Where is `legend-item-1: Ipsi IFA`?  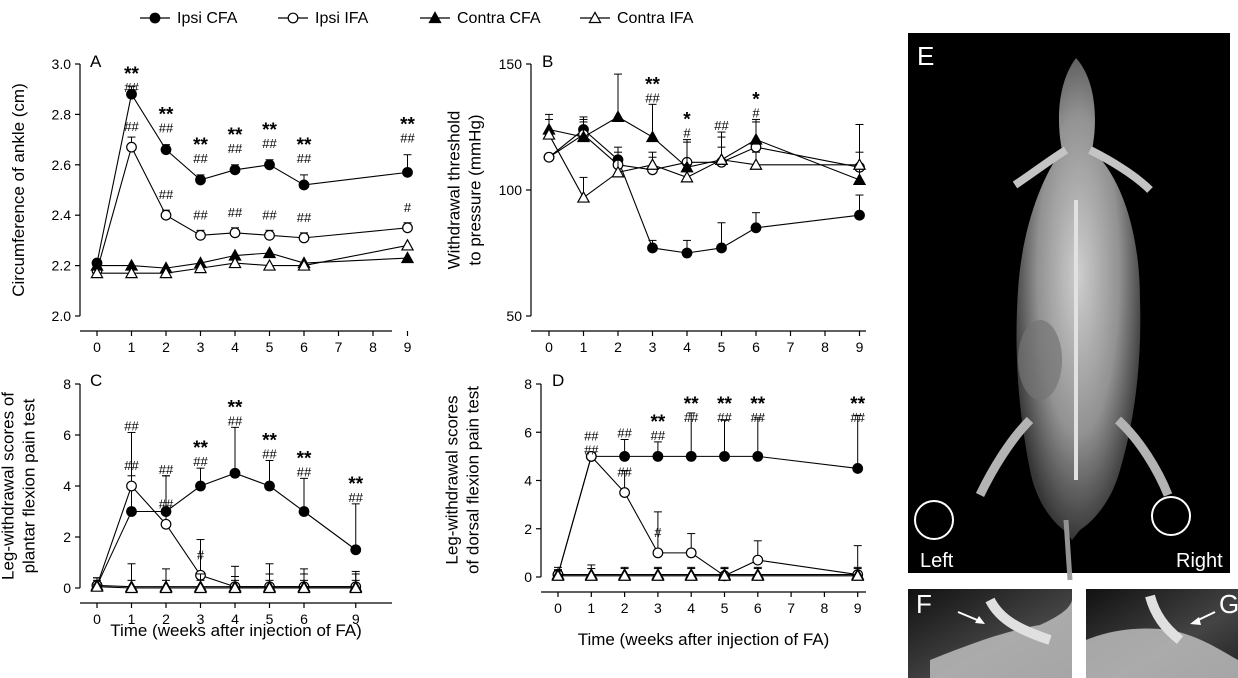 legend-item-1: Ipsi IFA is located at coordinates (323, 18).